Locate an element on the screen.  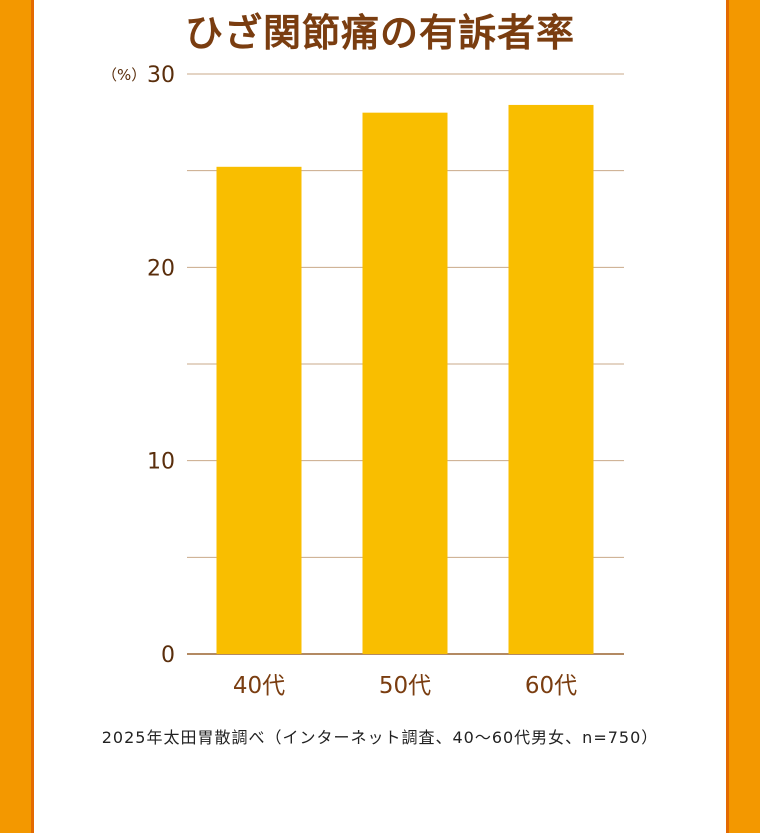
x-axis-ticks: 40代 50代 60代 is located at coordinates (405, 686).